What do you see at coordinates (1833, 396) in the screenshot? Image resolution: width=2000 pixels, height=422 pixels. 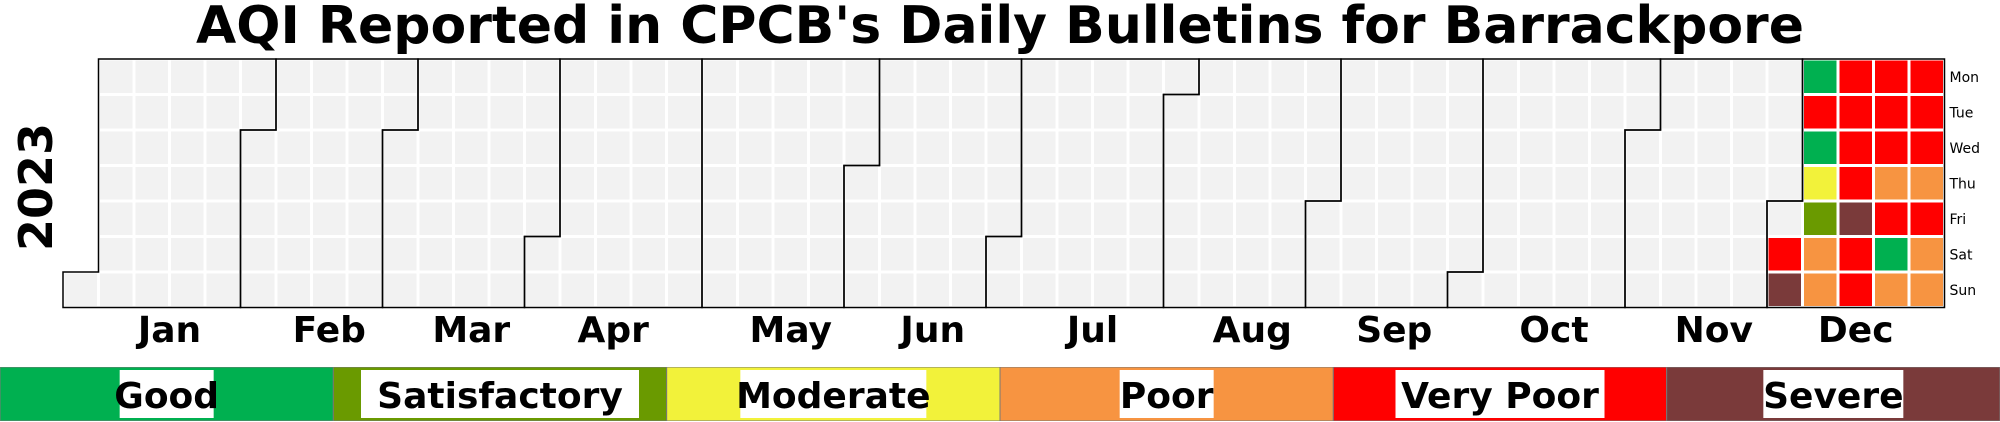 I see `legend-label: Severe` at bounding box center [1833, 396].